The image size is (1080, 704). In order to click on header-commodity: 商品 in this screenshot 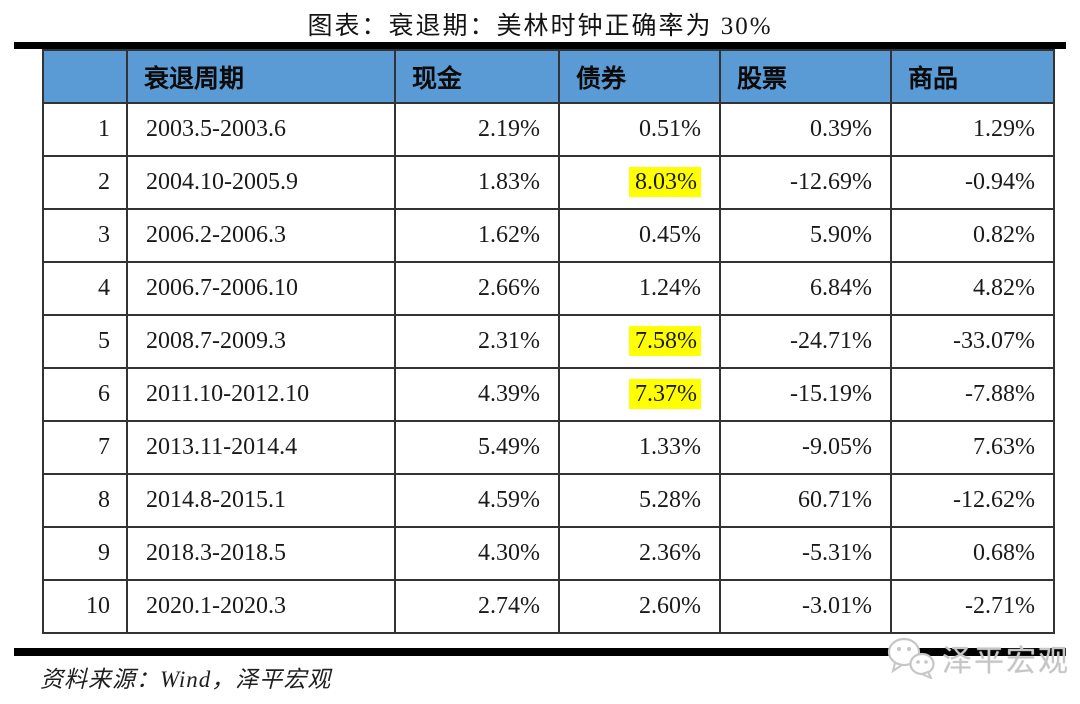, I will do `click(972, 76)`.